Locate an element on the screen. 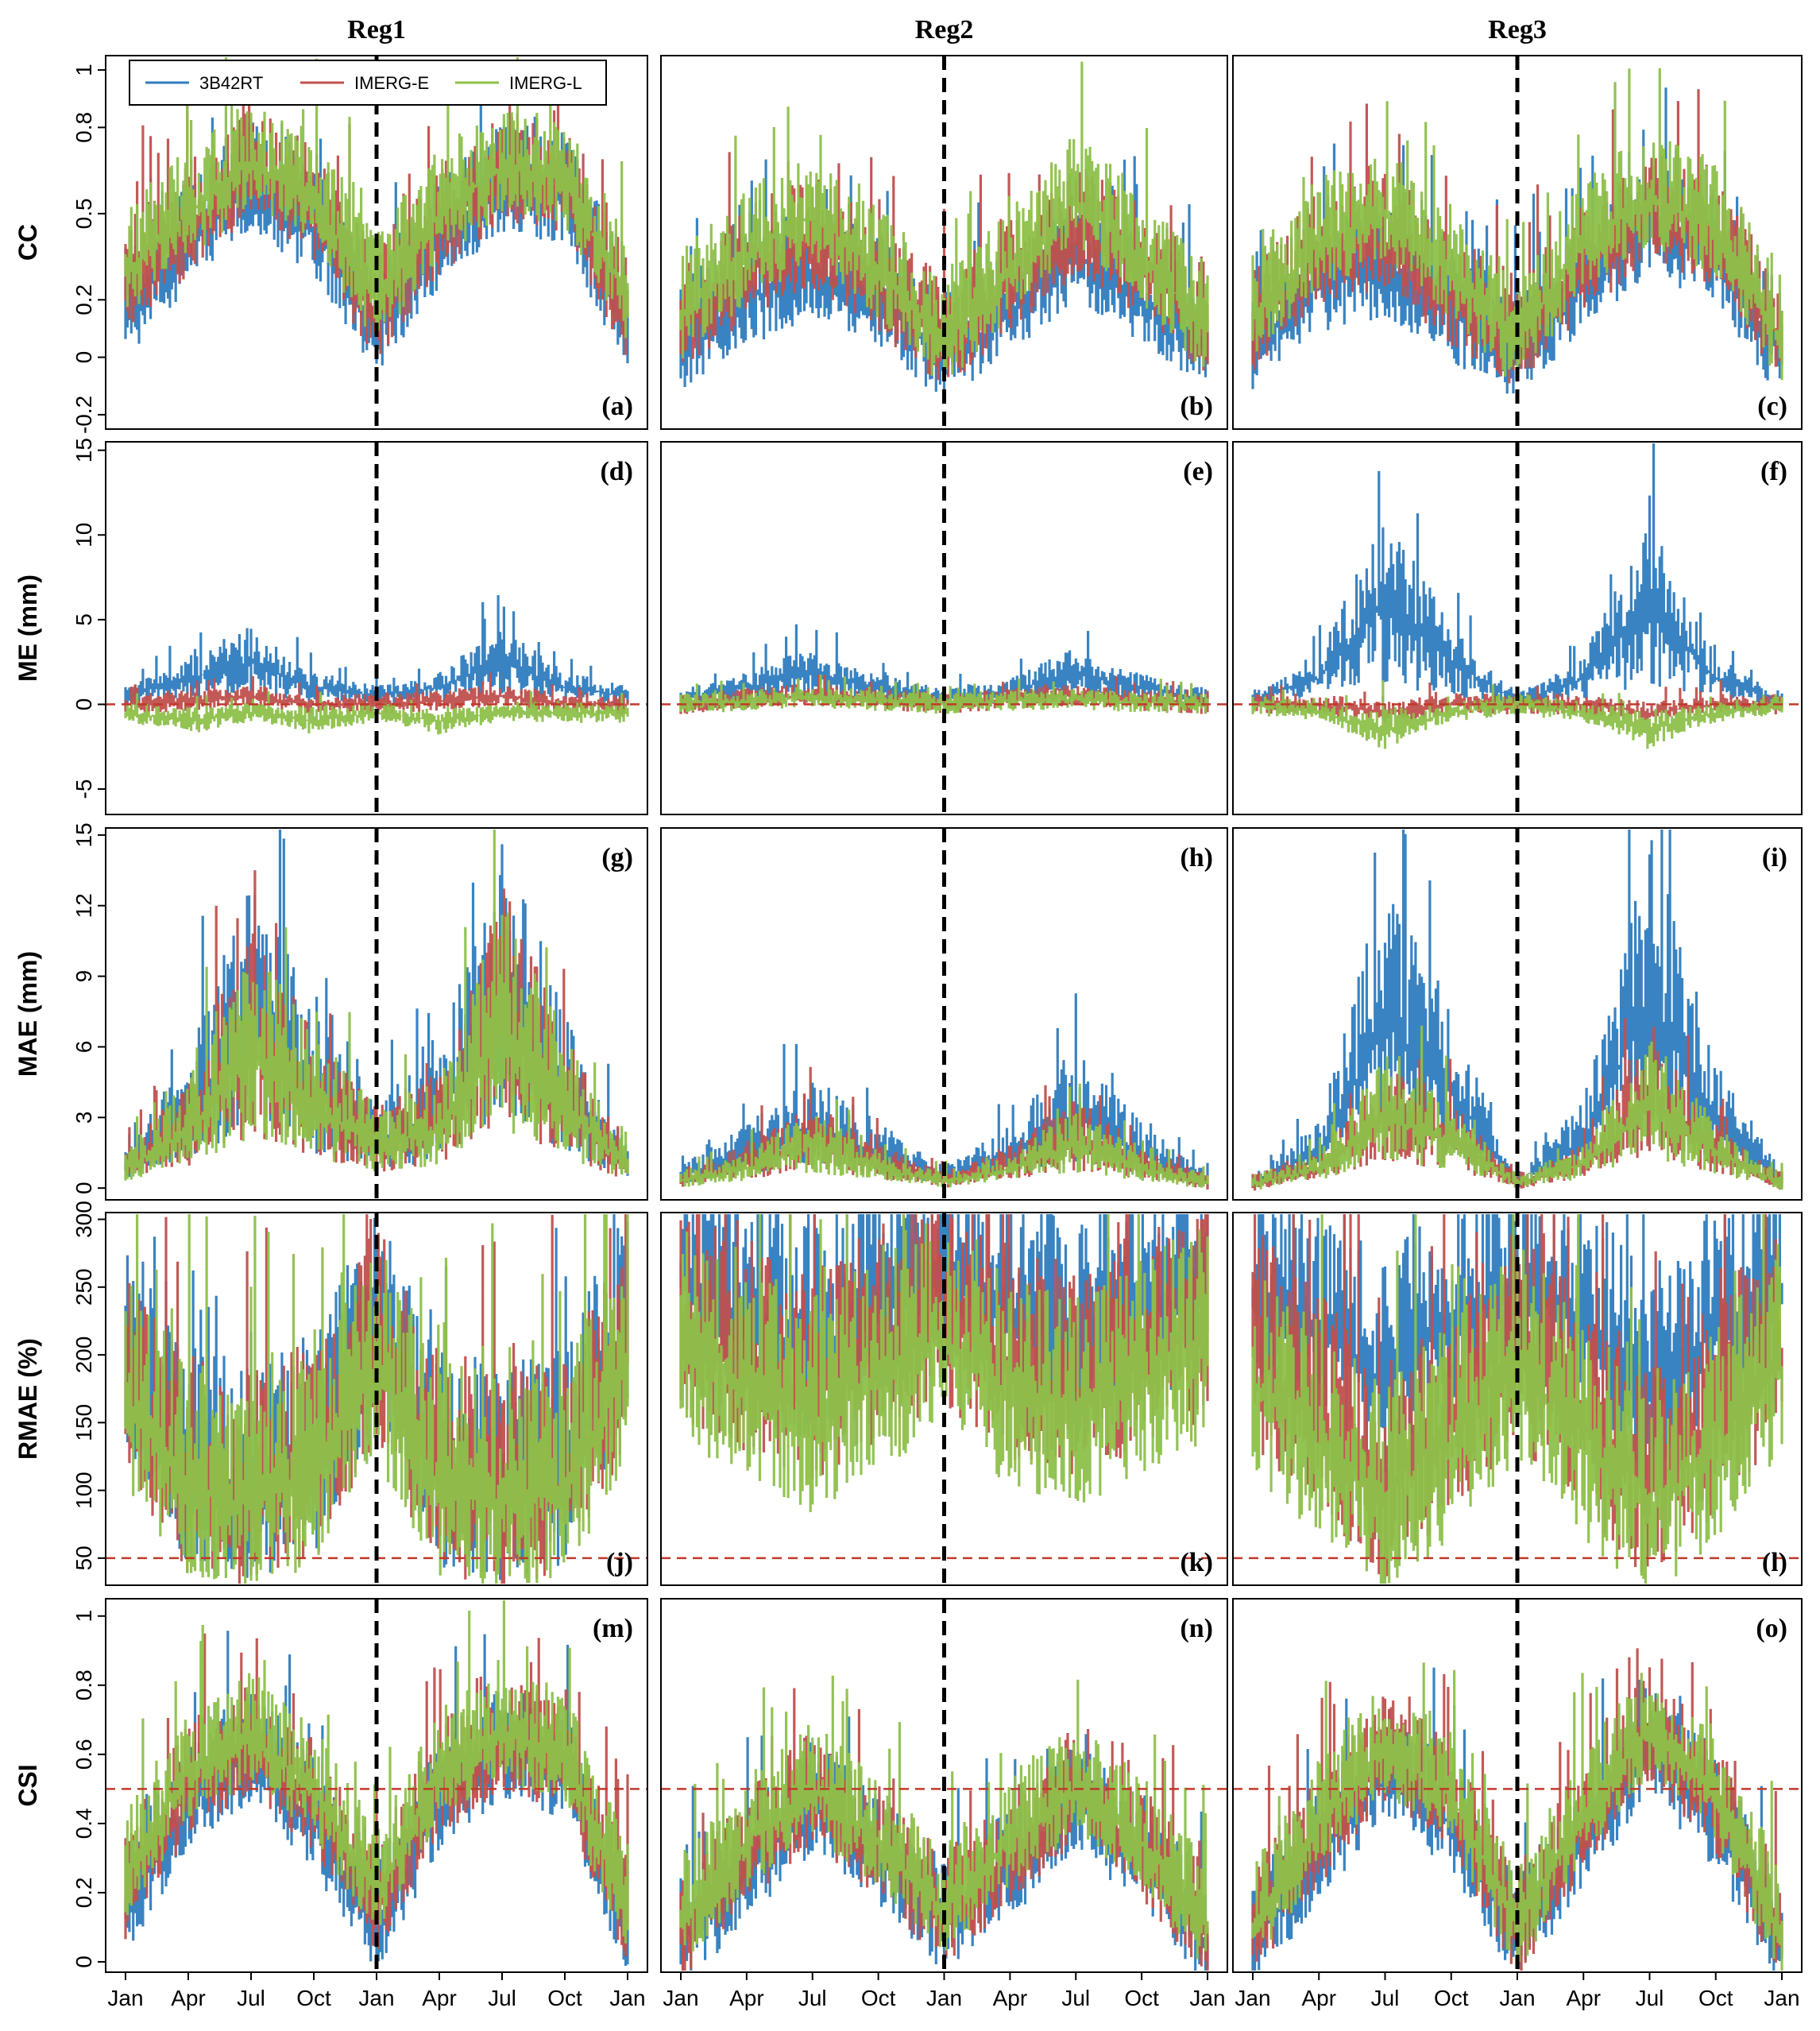 The width and height of the screenshot is (1820, 2031). panel-rmae-reg3: (l) is located at coordinates (1518, 1399).